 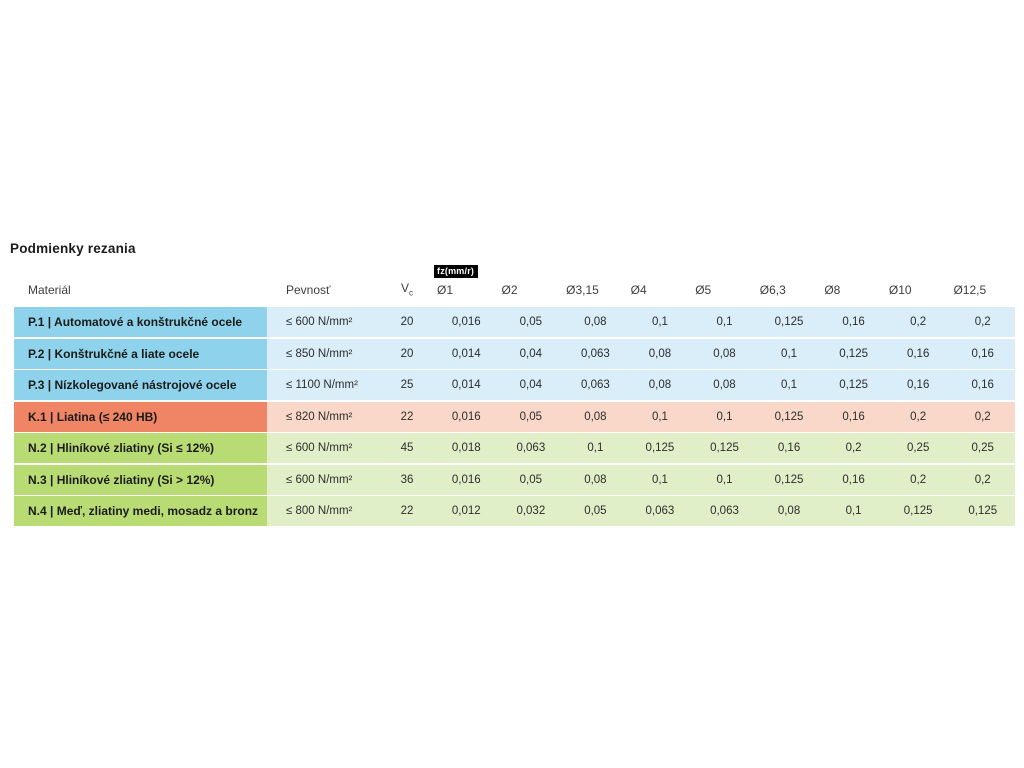 I want to click on column-header-vc: Vc, so click(x=407, y=289).